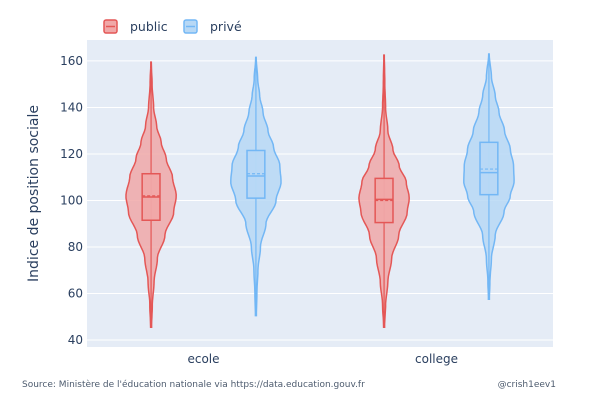  I want to click on legend: public privé, so click(172, 26).